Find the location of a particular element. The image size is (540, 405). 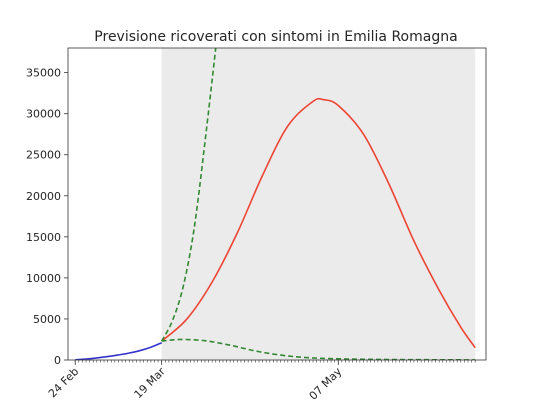

y-tick-label: 25000 is located at coordinates (43, 155).